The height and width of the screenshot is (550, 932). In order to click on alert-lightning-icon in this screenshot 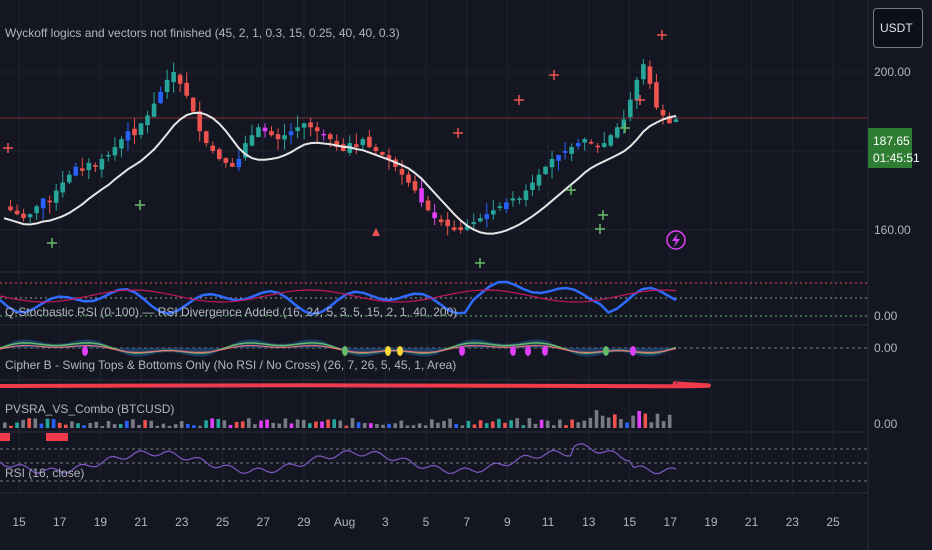, I will do `click(676, 240)`.